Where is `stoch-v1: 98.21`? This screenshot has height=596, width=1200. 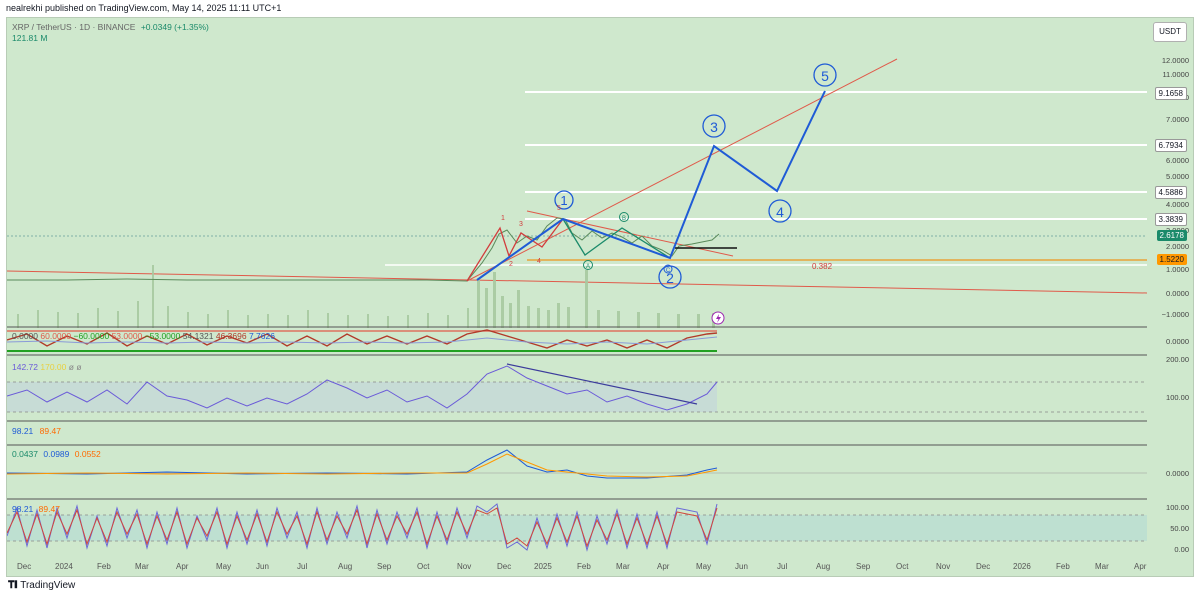
stoch-v1: 98.21 is located at coordinates (23, 509).